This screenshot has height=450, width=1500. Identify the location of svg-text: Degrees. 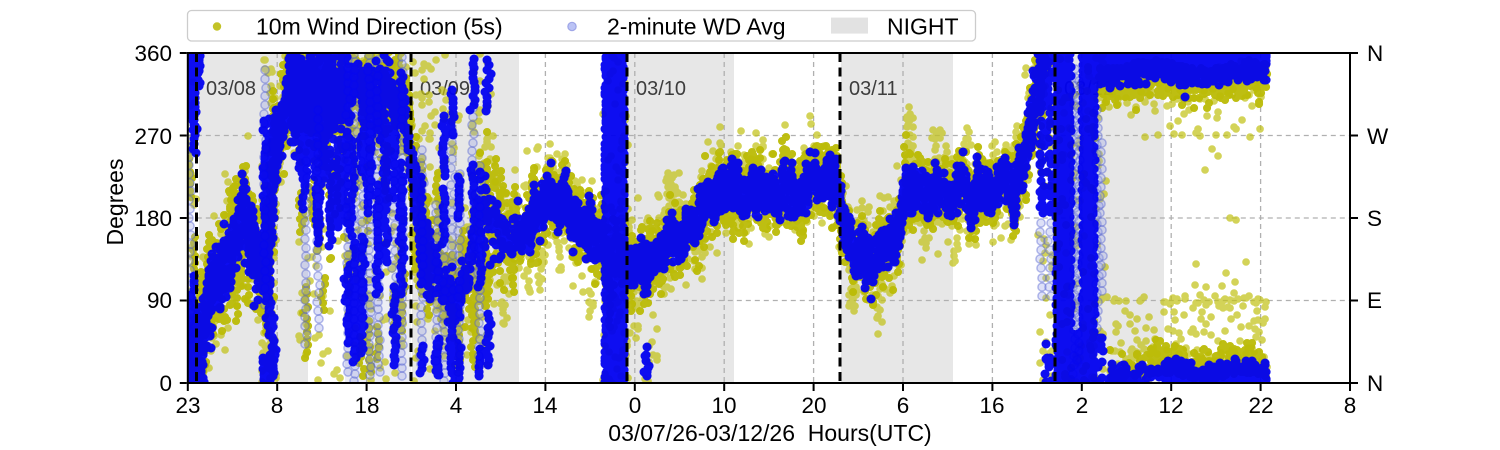
(115, 202).